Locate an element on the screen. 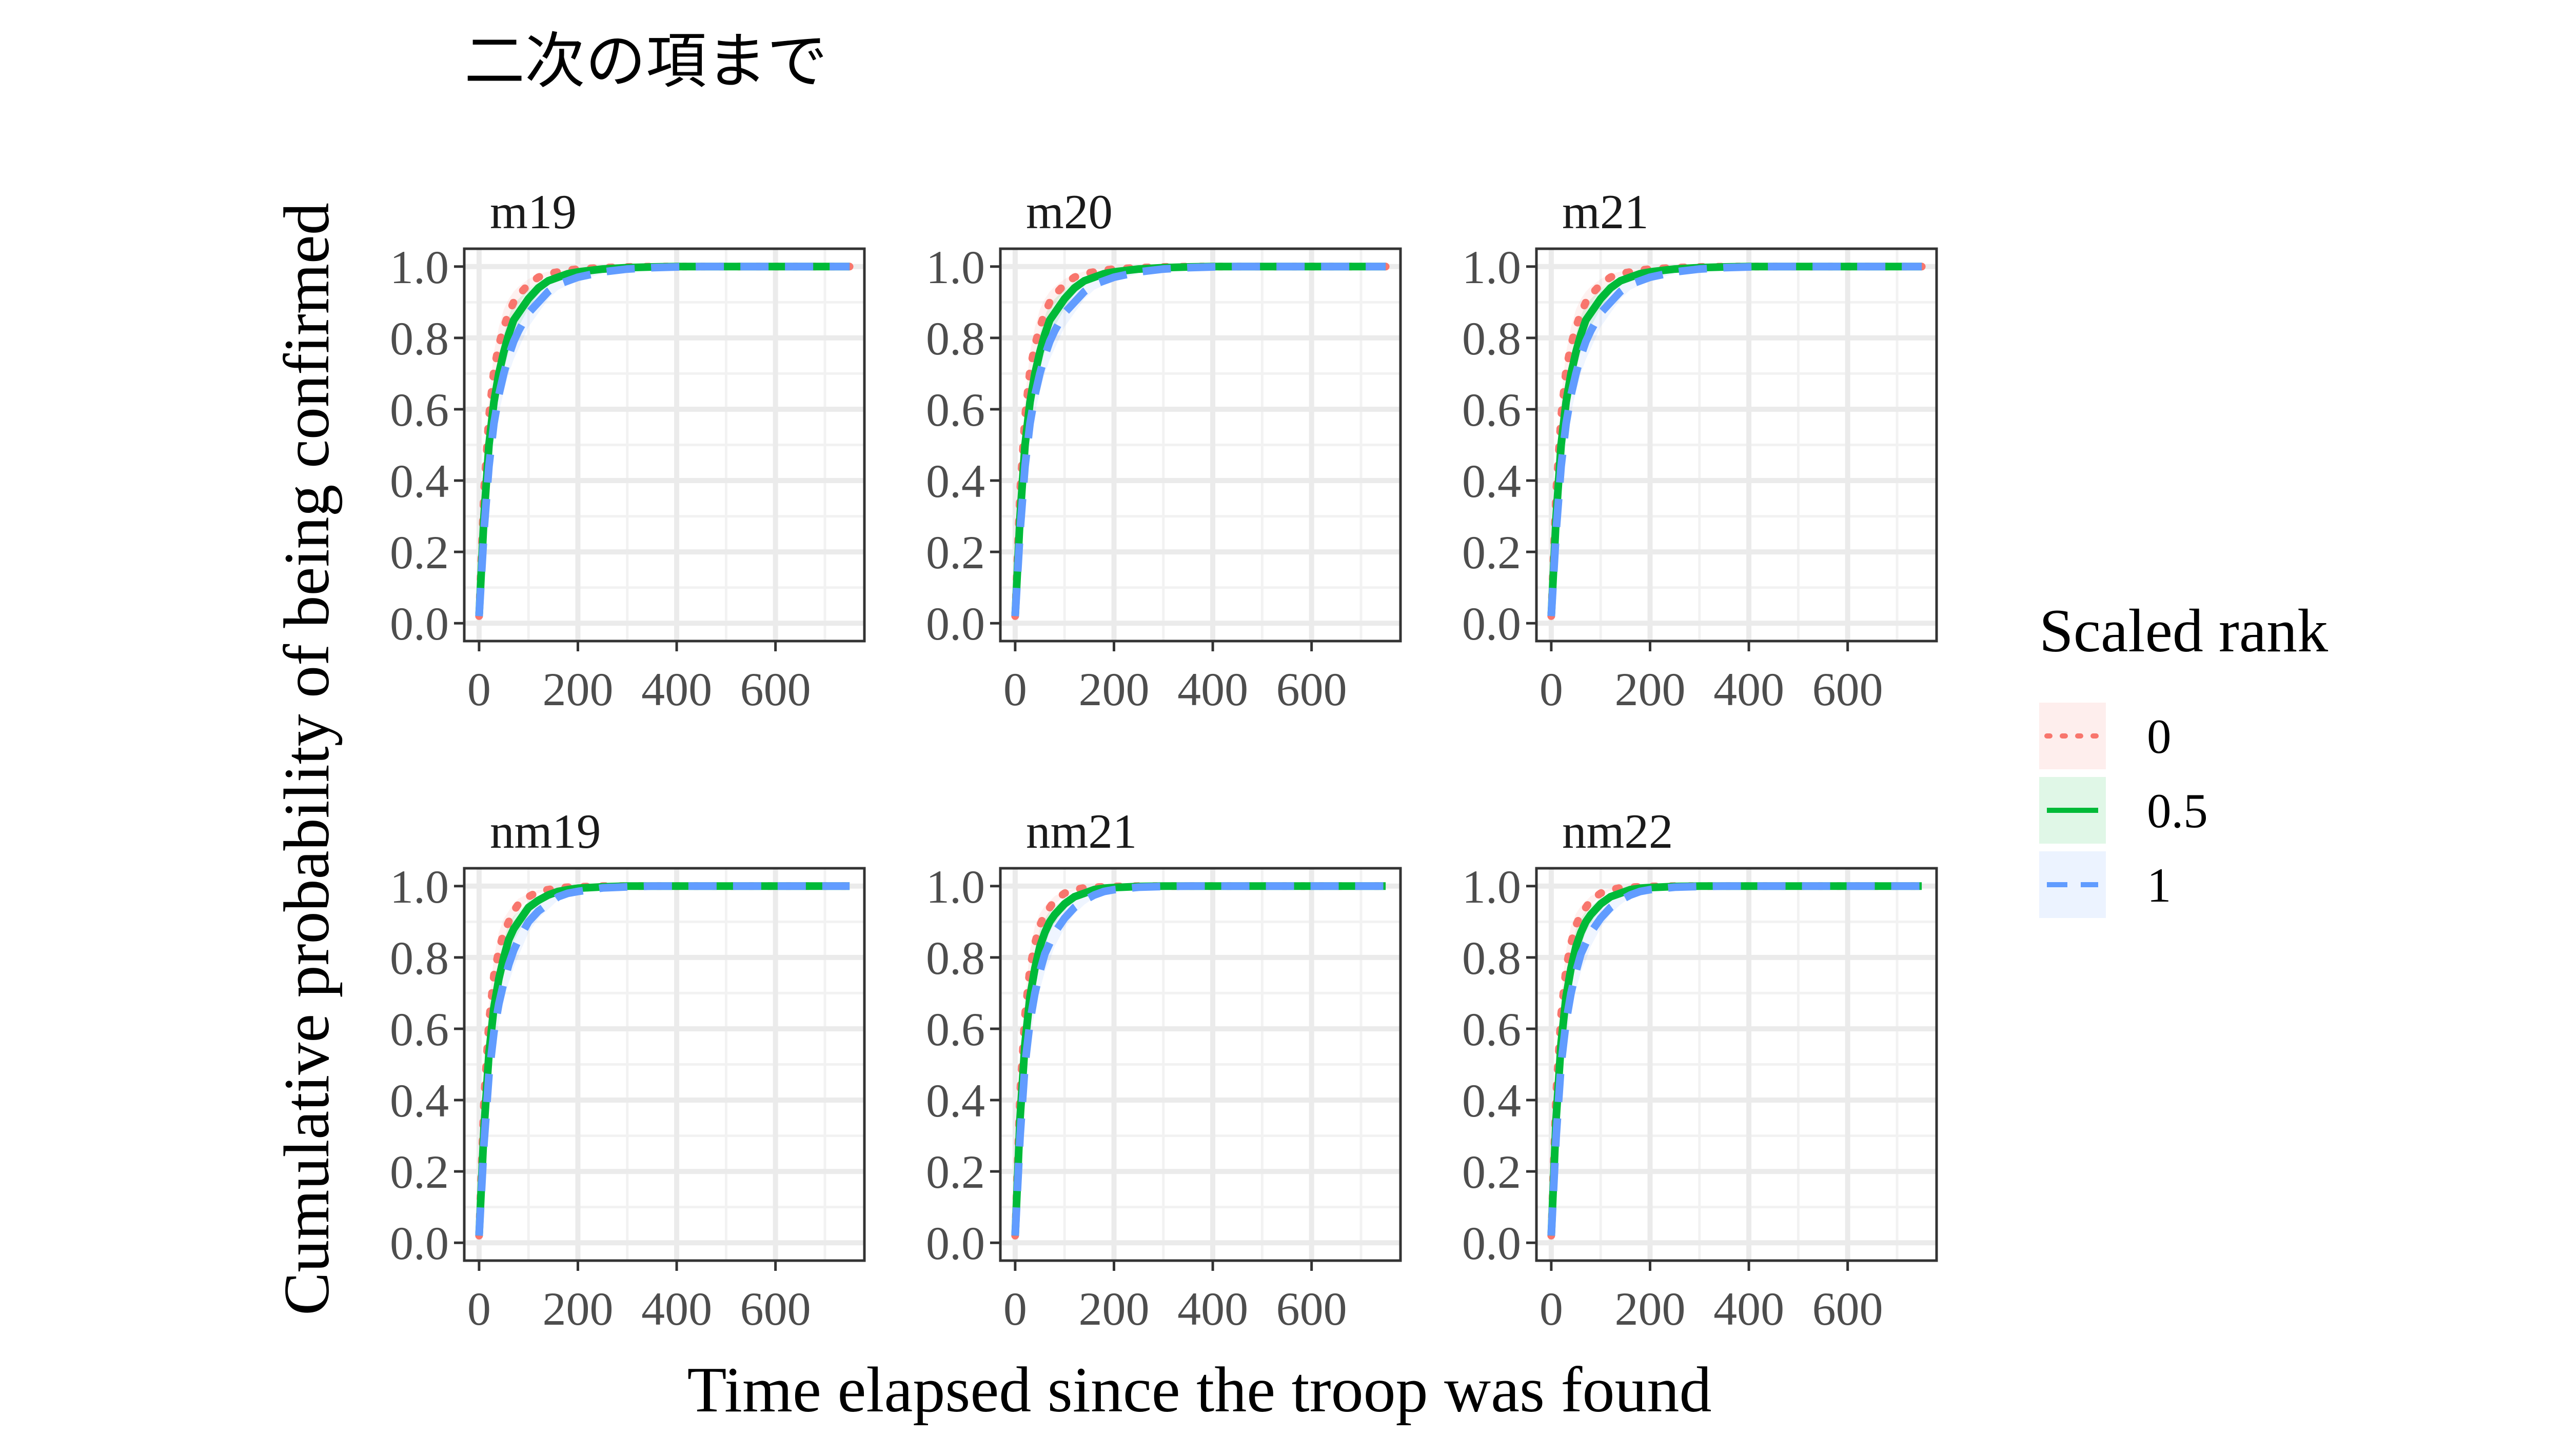 The image size is (2565, 1456). facet-label: m19 is located at coordinates (533, 212).